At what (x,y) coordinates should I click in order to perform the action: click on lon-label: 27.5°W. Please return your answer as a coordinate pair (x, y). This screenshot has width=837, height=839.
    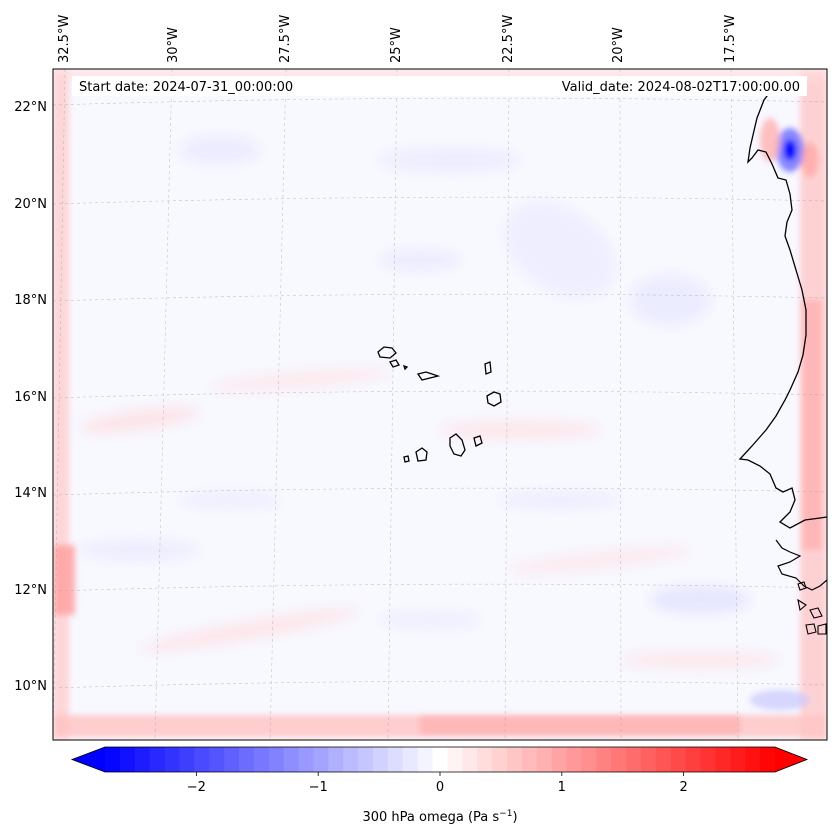
    Looking at the image, I should click on (285, 39).